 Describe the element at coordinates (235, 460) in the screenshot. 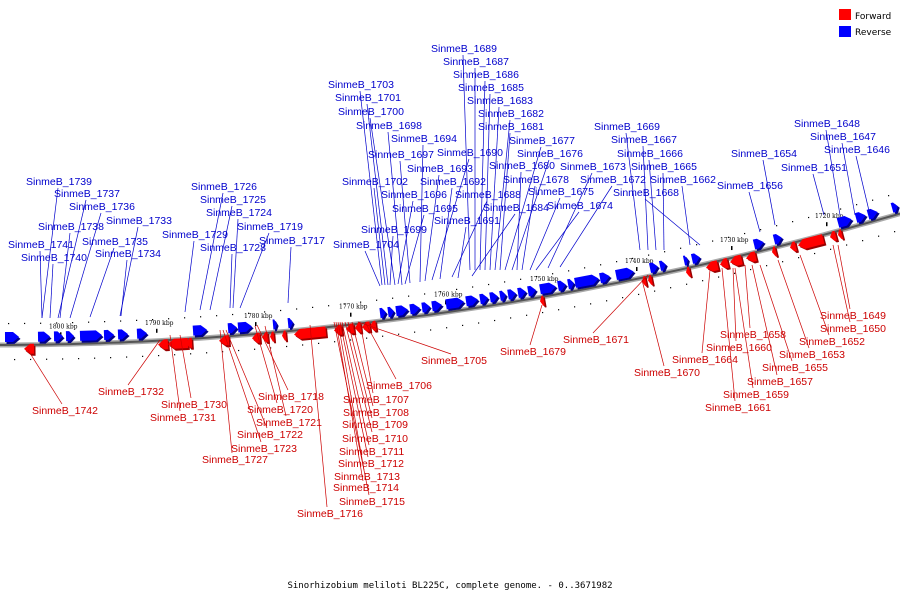

I see `forward-gene-label: SinmeB_1727` at that location.